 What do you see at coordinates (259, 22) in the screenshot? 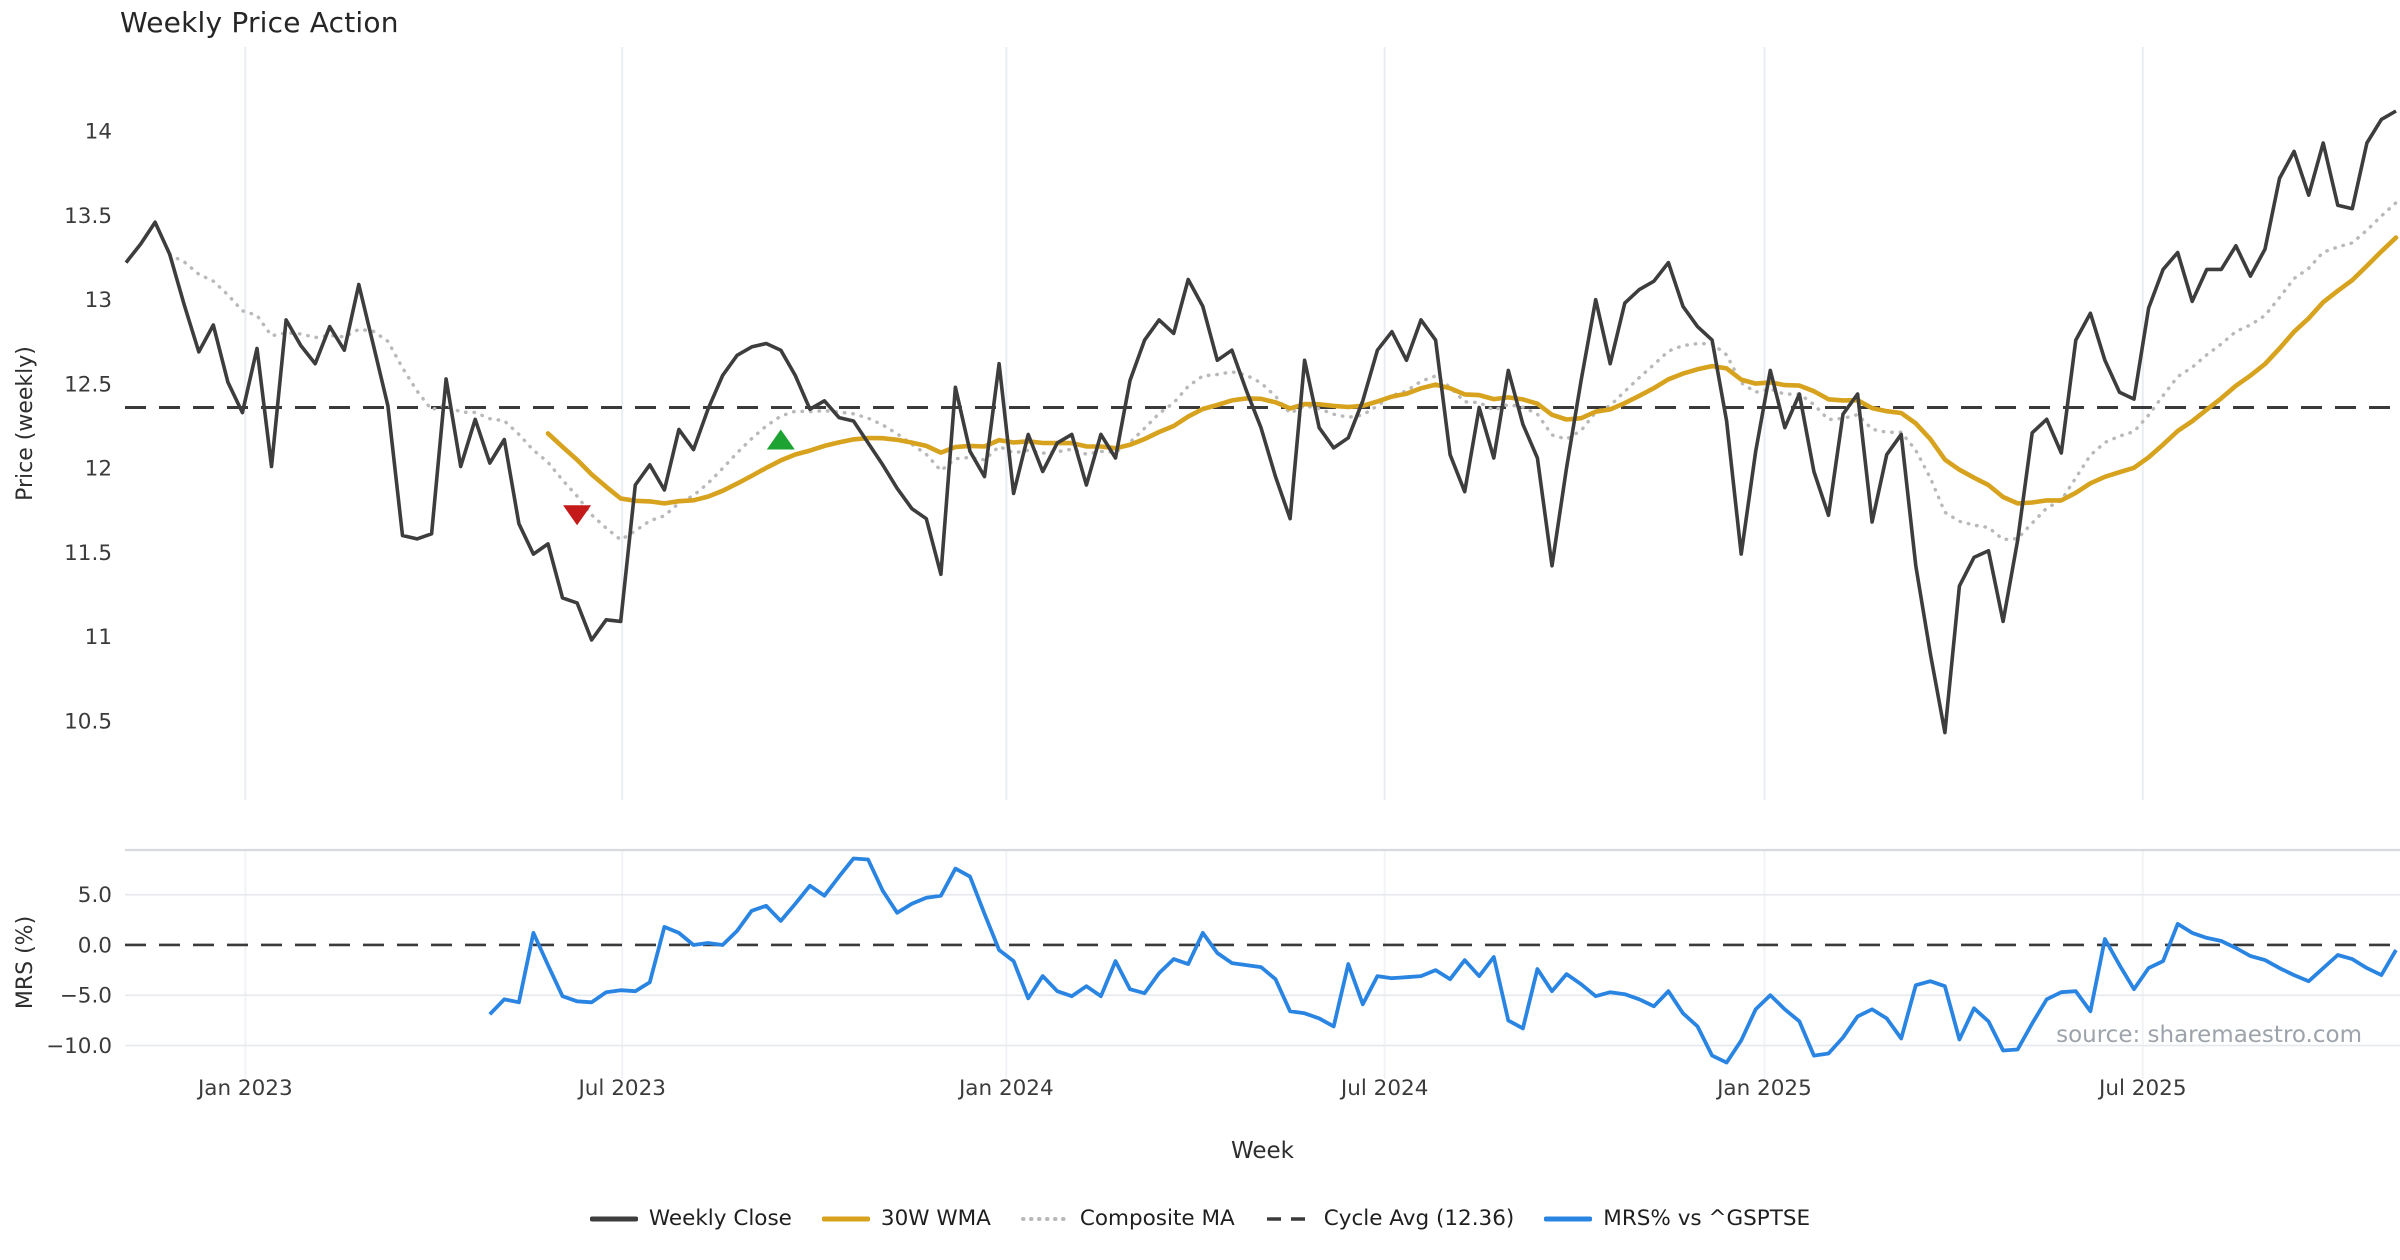
I see `chart-title: Weekly Price Action` at bounding box center [259, 22].